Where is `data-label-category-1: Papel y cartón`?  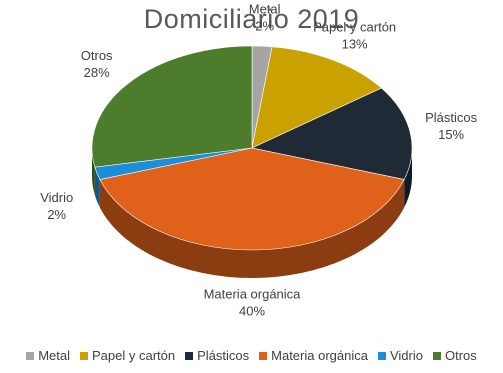 data-label-category-1: Papel y cartón is located at coordinates (354, 26).